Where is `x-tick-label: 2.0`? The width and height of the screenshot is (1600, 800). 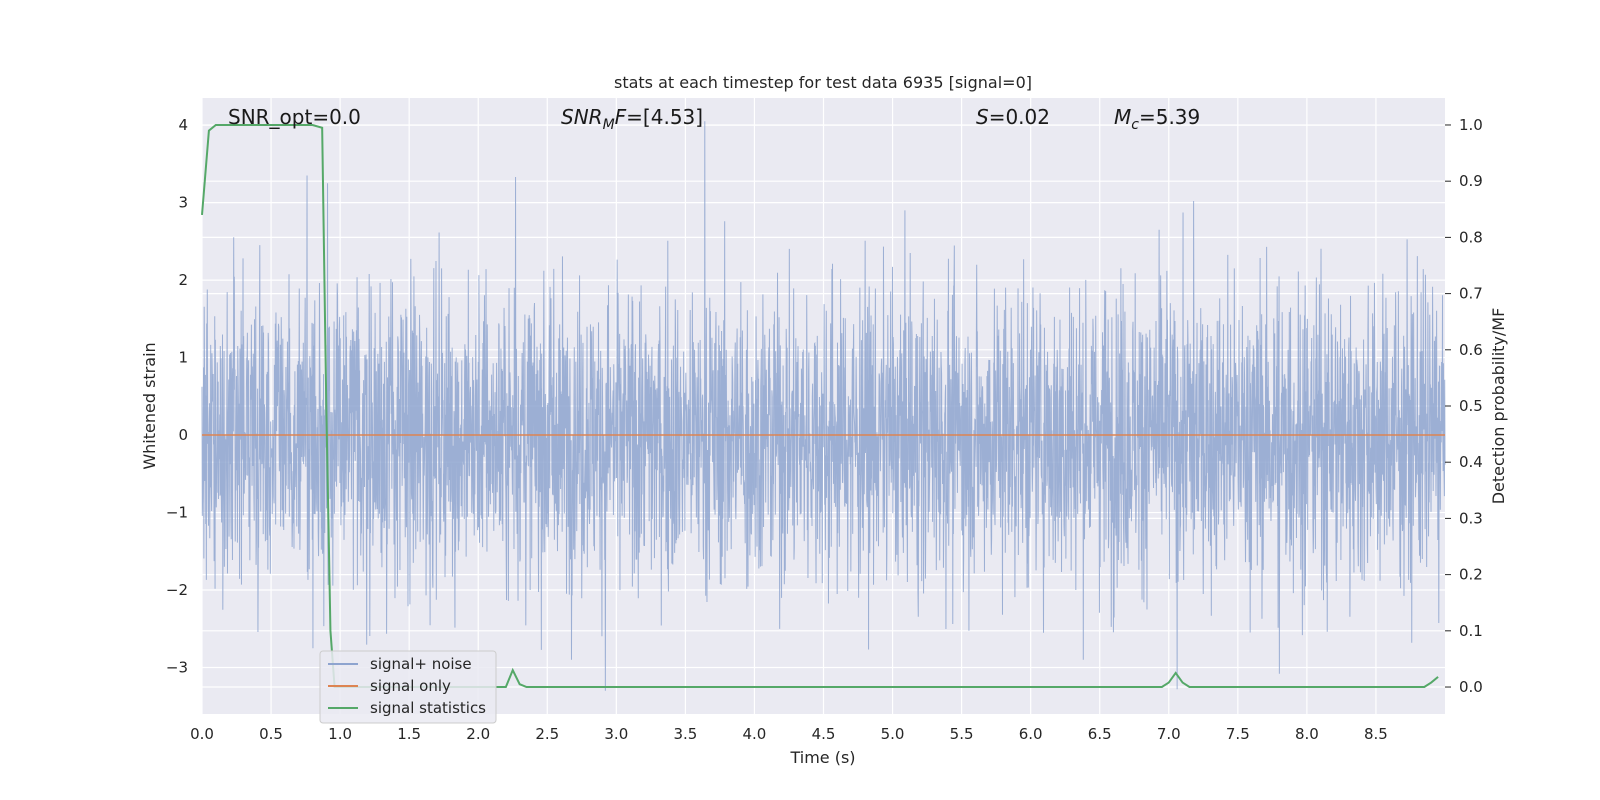 x-tick-label: 2.0 is located at coordinates (478, 734).